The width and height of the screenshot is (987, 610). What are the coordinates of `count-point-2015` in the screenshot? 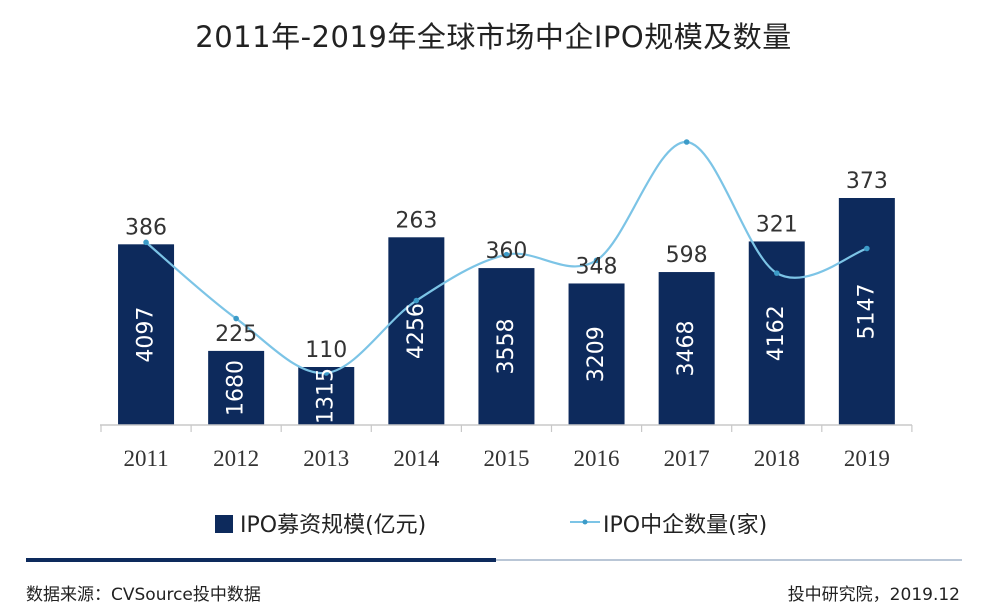 It's located at (506, 254).